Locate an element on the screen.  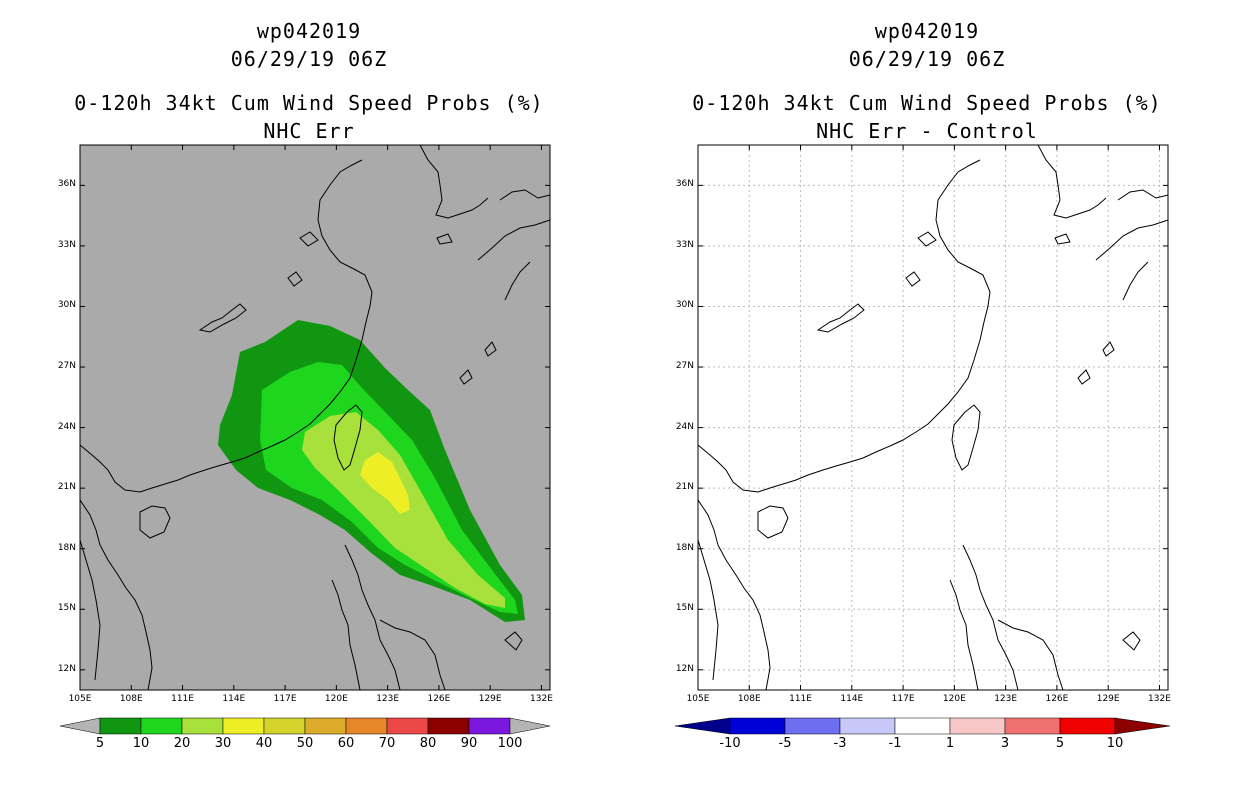
right-datetime: 06/29/19 06Z is located at coordinates (927, 59).